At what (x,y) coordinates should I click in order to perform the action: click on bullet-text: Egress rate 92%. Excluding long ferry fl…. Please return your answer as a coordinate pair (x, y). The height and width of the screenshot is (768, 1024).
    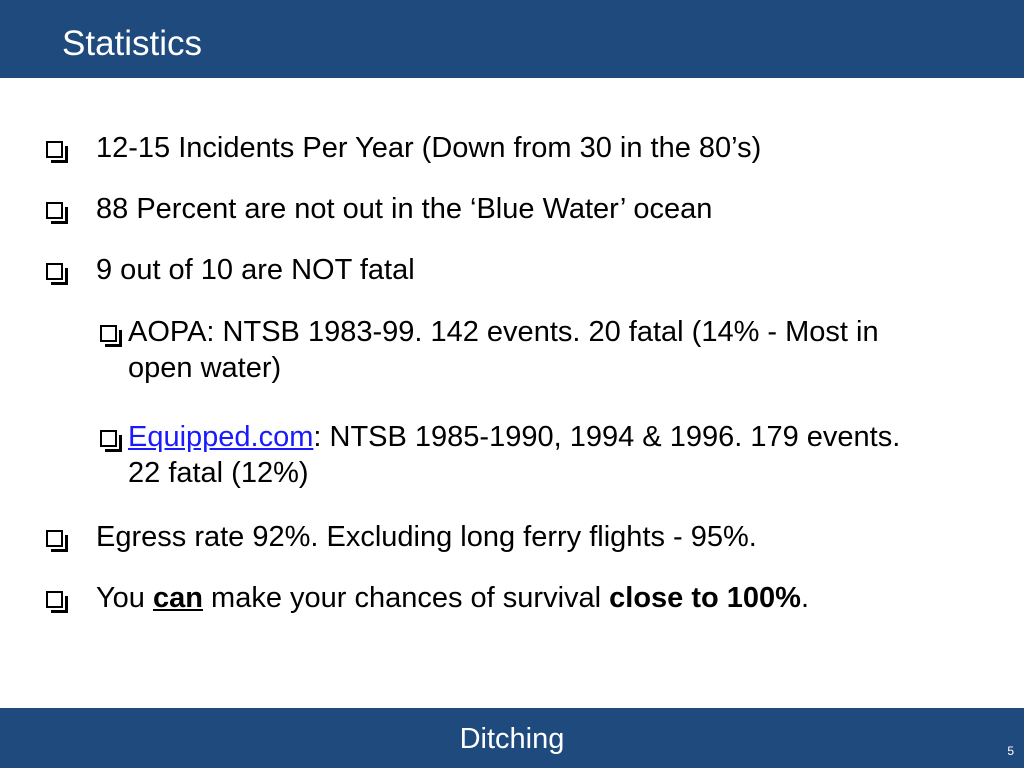
    Looking at the image, I should click on (426, 537).